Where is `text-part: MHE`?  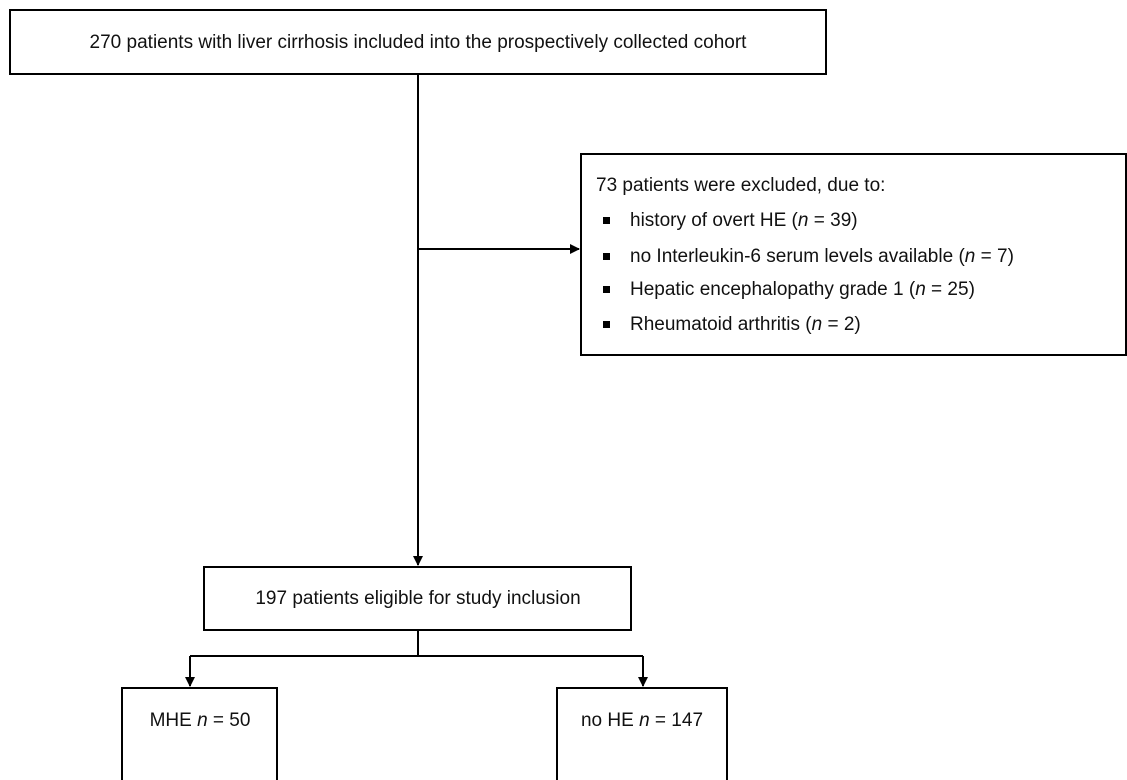
text-part: MHE is located at coordinates (174, 720).